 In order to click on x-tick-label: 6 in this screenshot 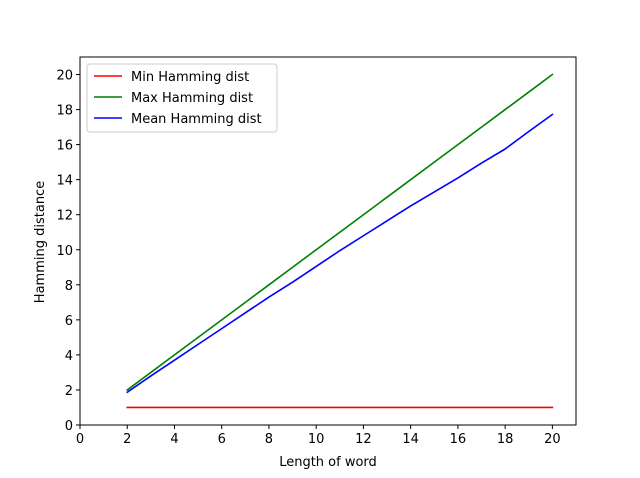, I will do `click(222, 439)`.